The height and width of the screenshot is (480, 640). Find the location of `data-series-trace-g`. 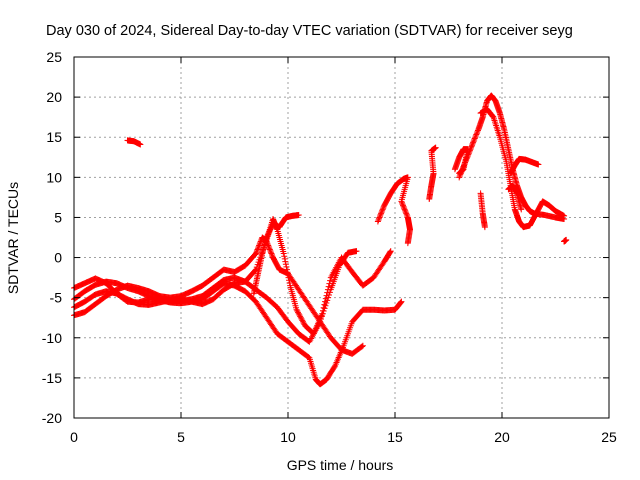

data-series-trace-g is located at coordinates (393, 210).